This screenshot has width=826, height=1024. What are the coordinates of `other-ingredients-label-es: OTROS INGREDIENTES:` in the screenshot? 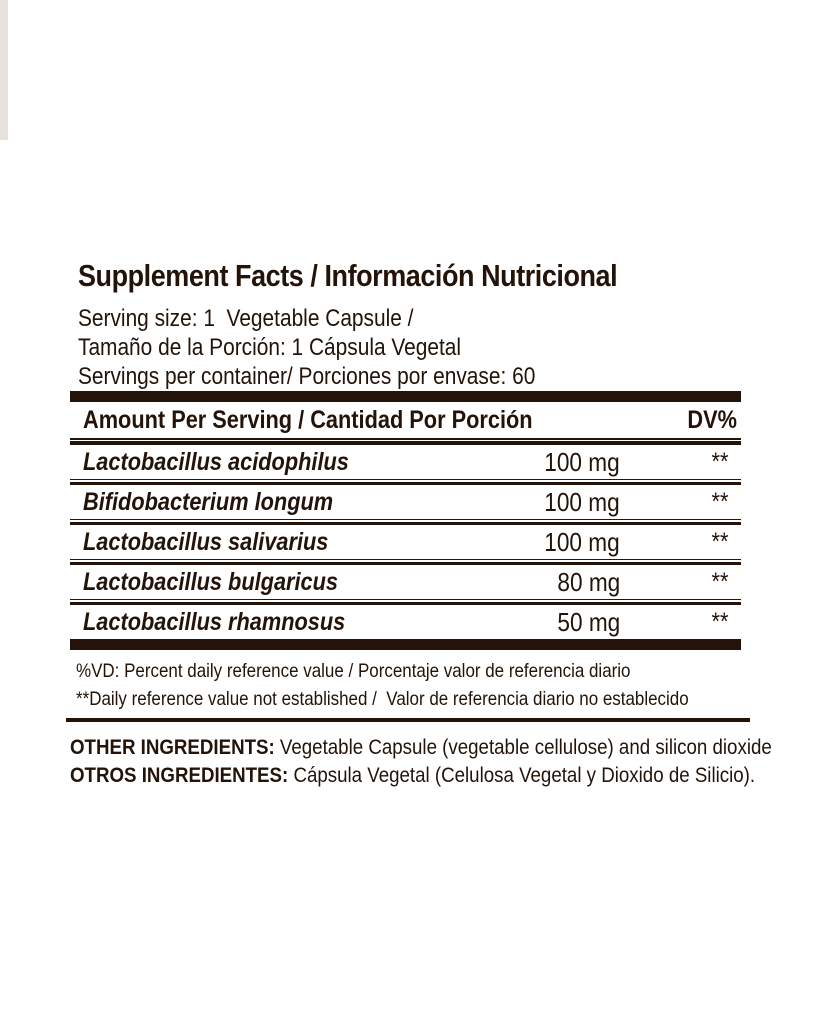 It's located at (179, 774).